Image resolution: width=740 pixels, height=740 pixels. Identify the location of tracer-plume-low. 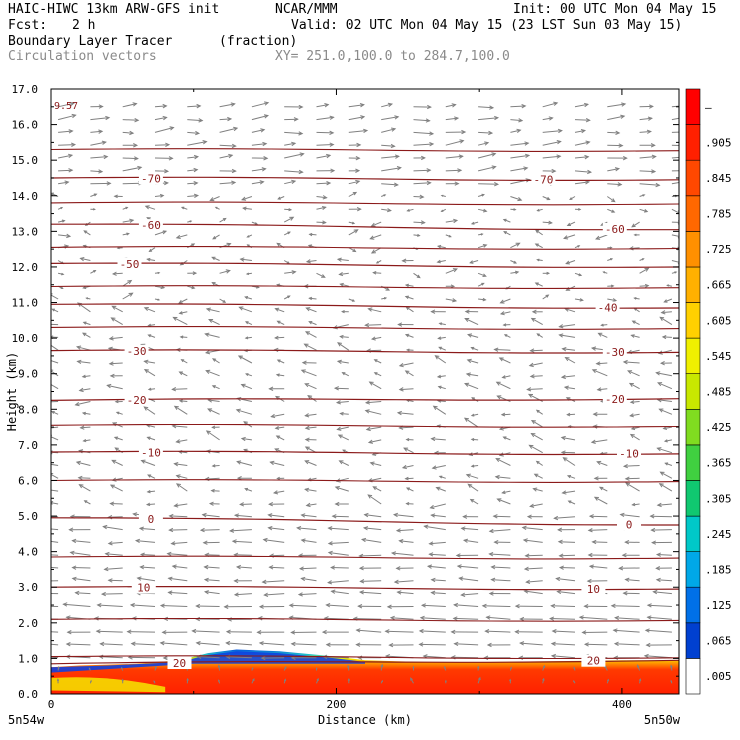
(108, 685).